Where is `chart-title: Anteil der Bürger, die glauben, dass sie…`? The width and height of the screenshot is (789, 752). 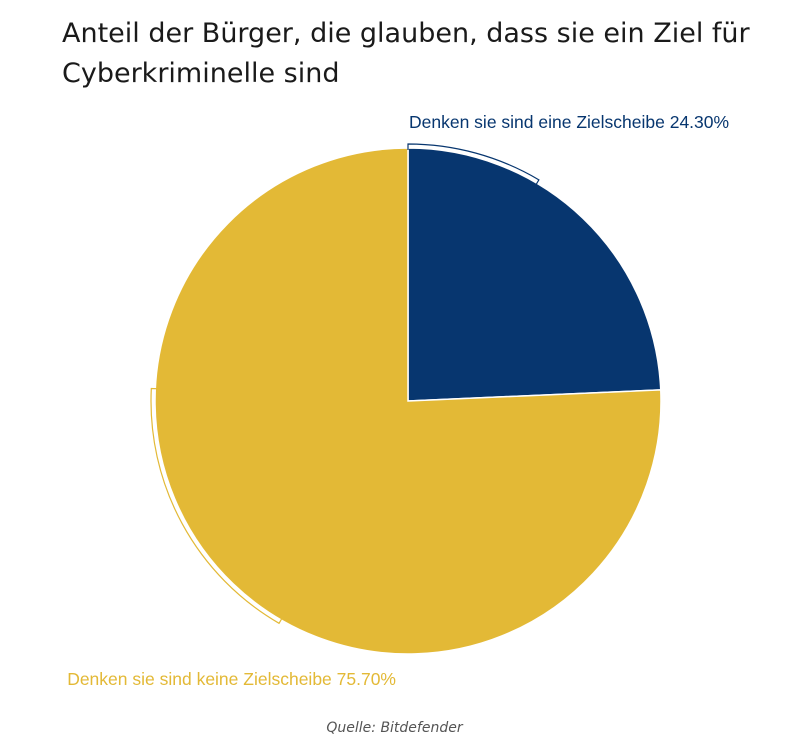 chart-title: Anteil der Bürger, die glauben, dass sie… is located at coordinates (406, 53).